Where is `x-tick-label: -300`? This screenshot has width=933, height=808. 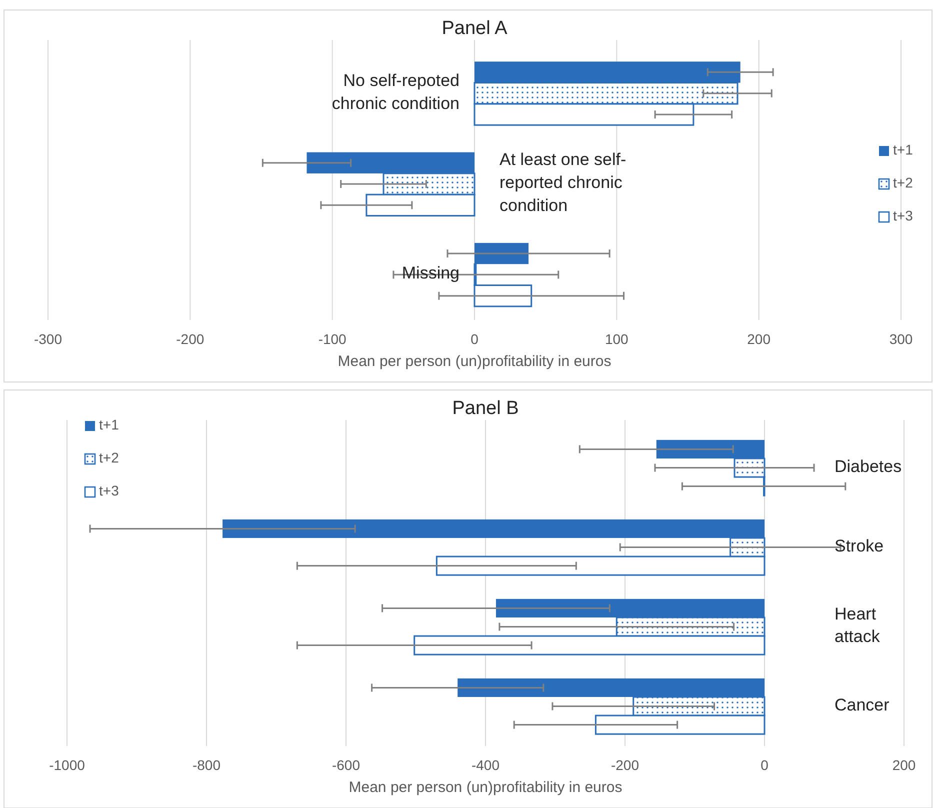
x-tick-label: -300 is located at coordinates (48, 339).